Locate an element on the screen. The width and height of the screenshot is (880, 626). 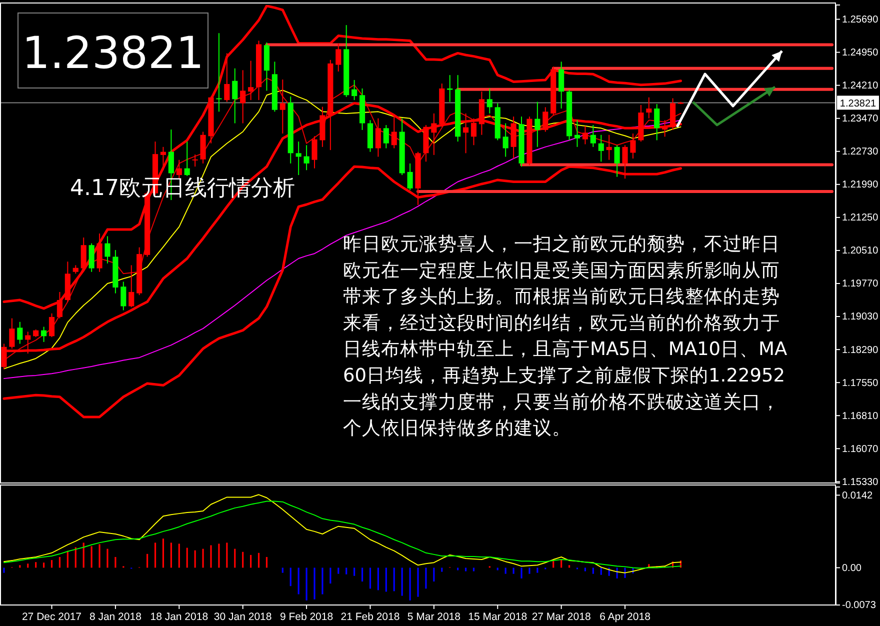
x-tick-label: 27 Dec 2017 is located at coordinates (52, 617).